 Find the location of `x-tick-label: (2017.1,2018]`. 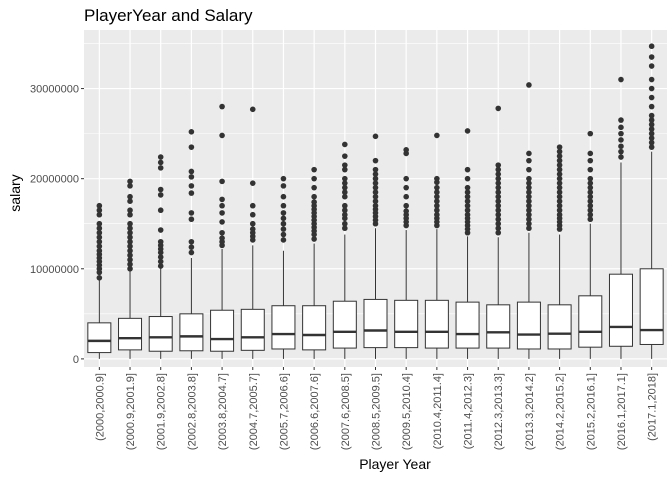

x-tick-label: (2017.1,2018] is located at coordinates (653, 407).